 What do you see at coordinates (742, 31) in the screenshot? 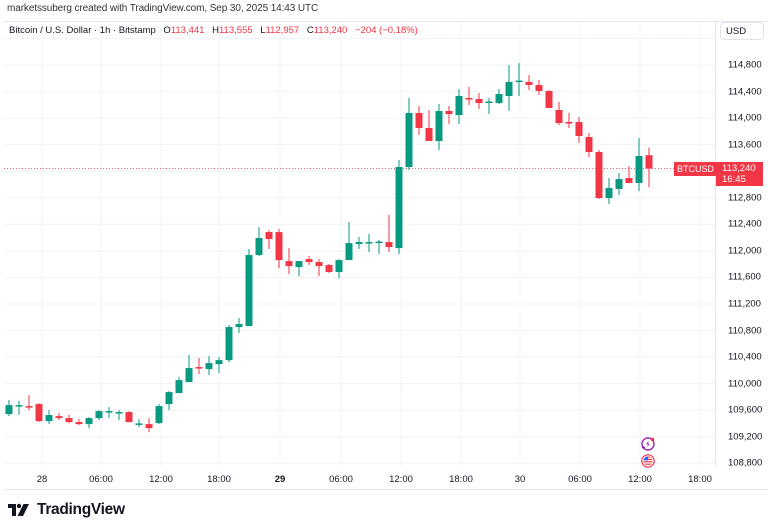
I see `currency-button: USD` at bounding box center [742, 31].